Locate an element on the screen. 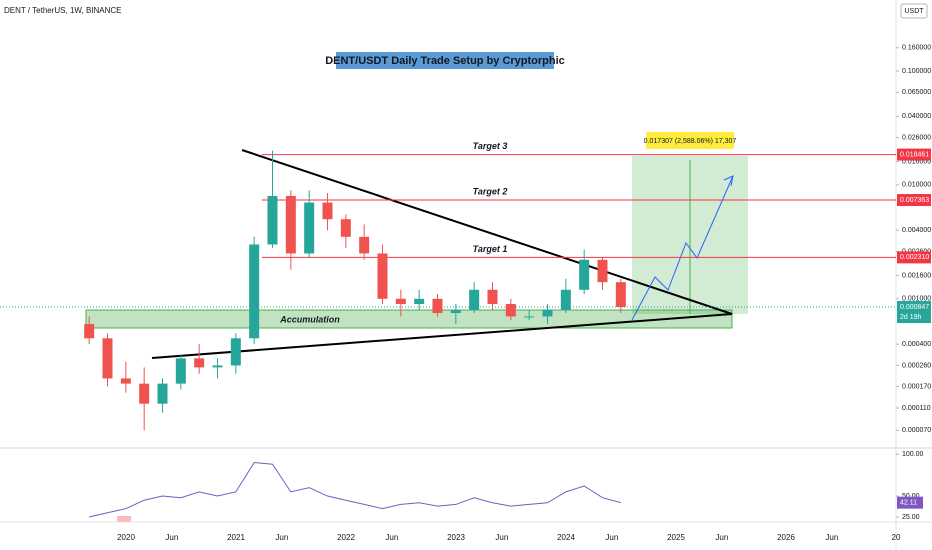 This screenshot has height=550, width=932. lower-trendline is located at coordinates (442, 336).